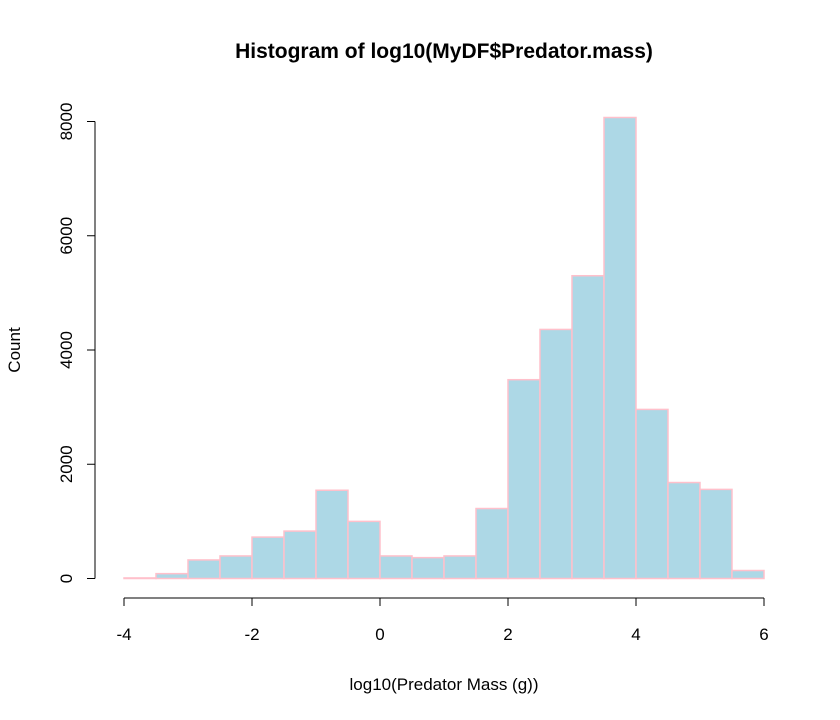 The width and height of the screenshot is (840, 720). What do you see at coordinates (66, 578) in the screenshot?
I see `y-tick-label: 0` at bounding box center [66, 578].